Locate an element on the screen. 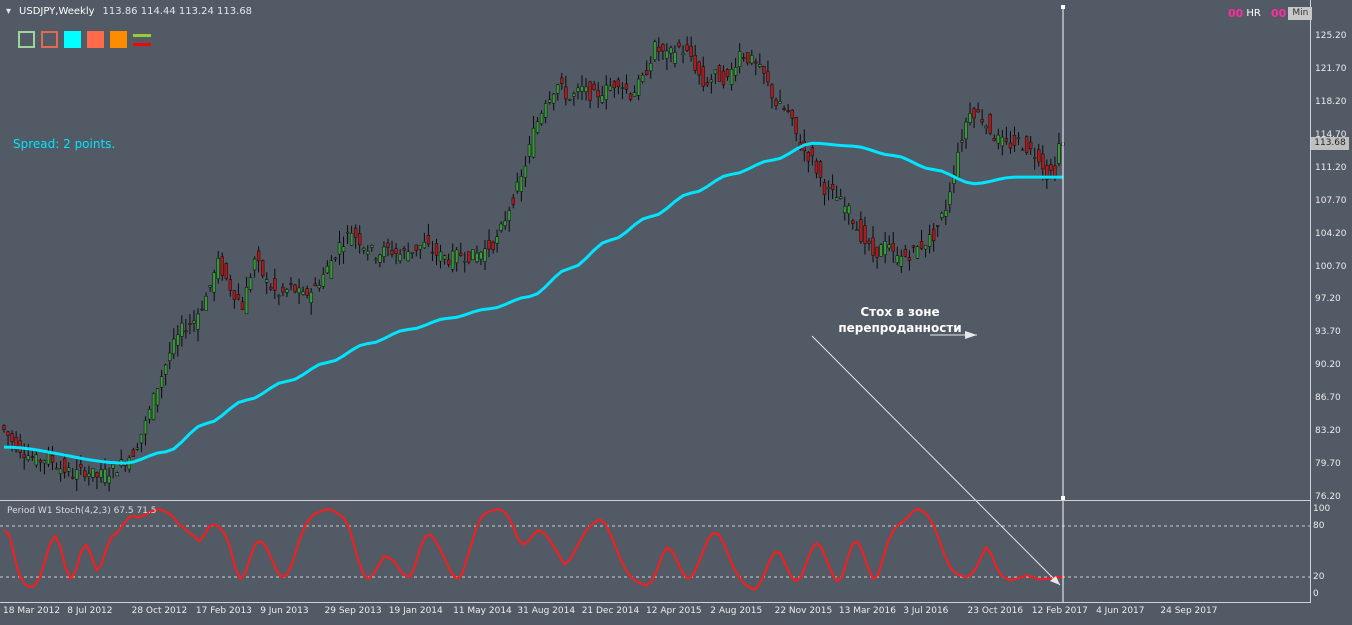 The width and height of the screenshot is (1352, 625). time-tick-label: 23 Oct 2016 is located at coordinates (995, 611).